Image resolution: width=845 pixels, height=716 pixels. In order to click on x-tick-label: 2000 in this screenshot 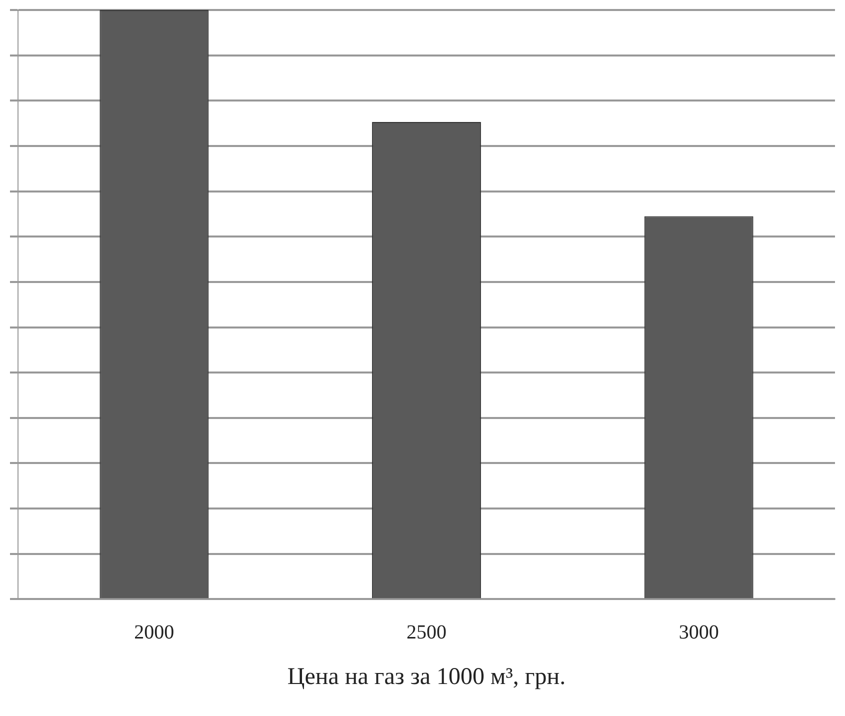, I will do `click(154, 632)`.